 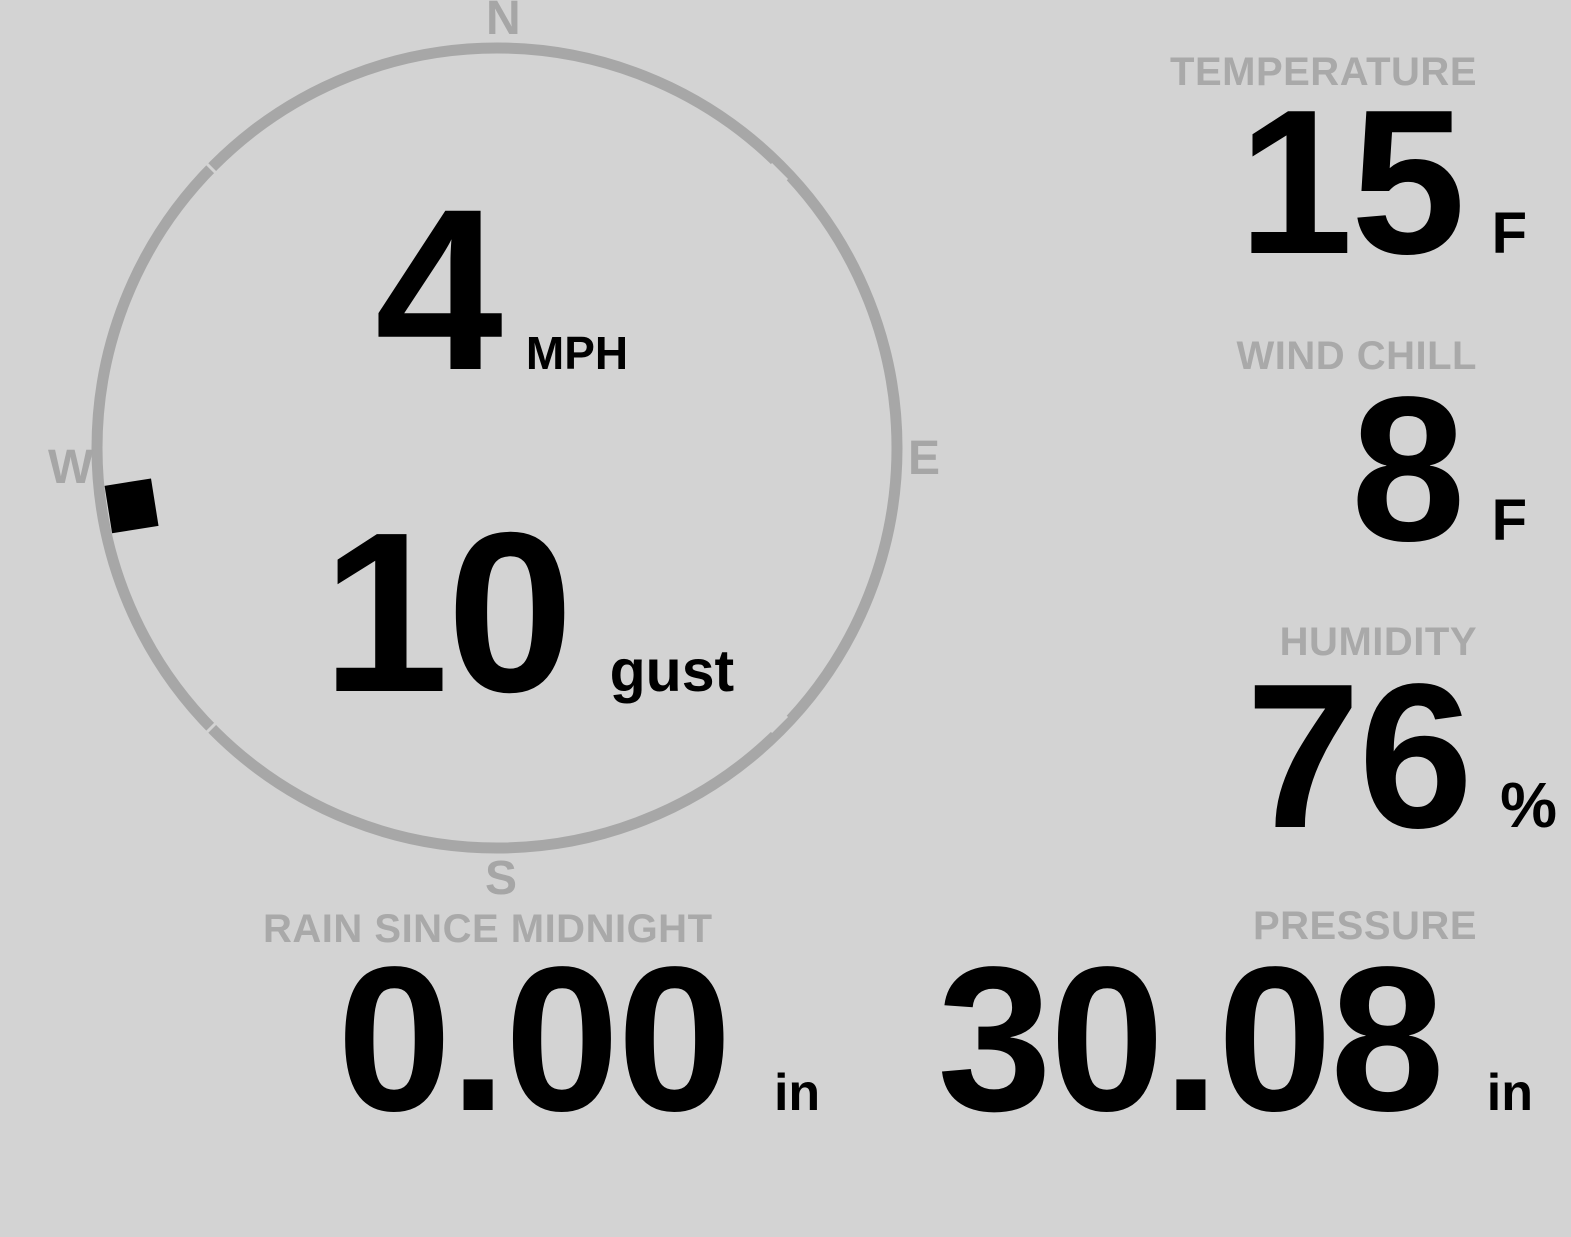 What do you see at coordinates (1408, 469) in the screenshot?
I see `wind-chill-value: 8` at bounding box center [1408, 469].